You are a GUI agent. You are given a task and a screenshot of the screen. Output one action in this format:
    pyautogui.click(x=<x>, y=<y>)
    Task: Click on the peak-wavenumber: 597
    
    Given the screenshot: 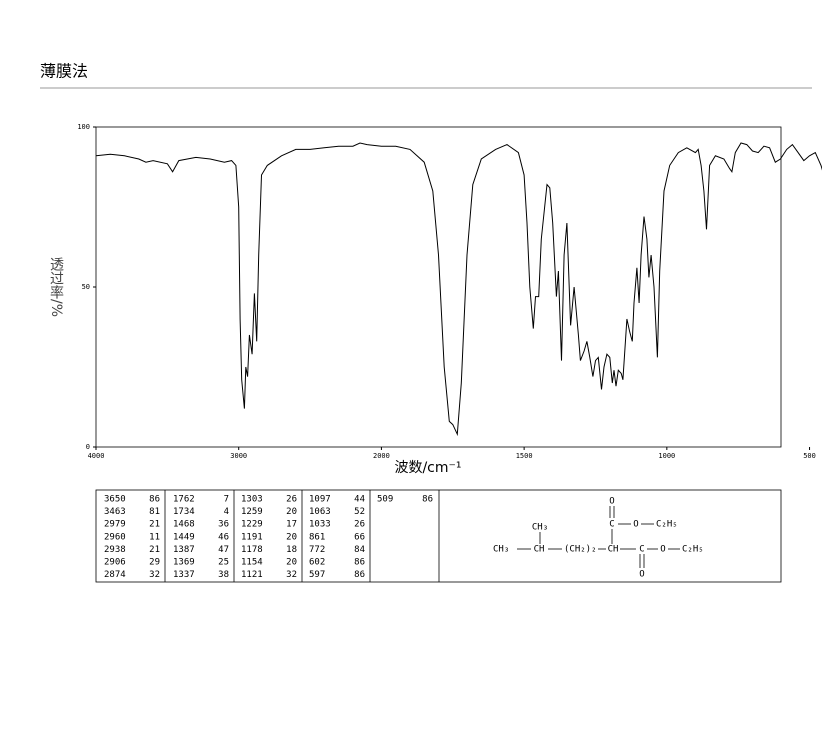 What is the action you would take?
    pyautogui.click(x=317, y=575)
    